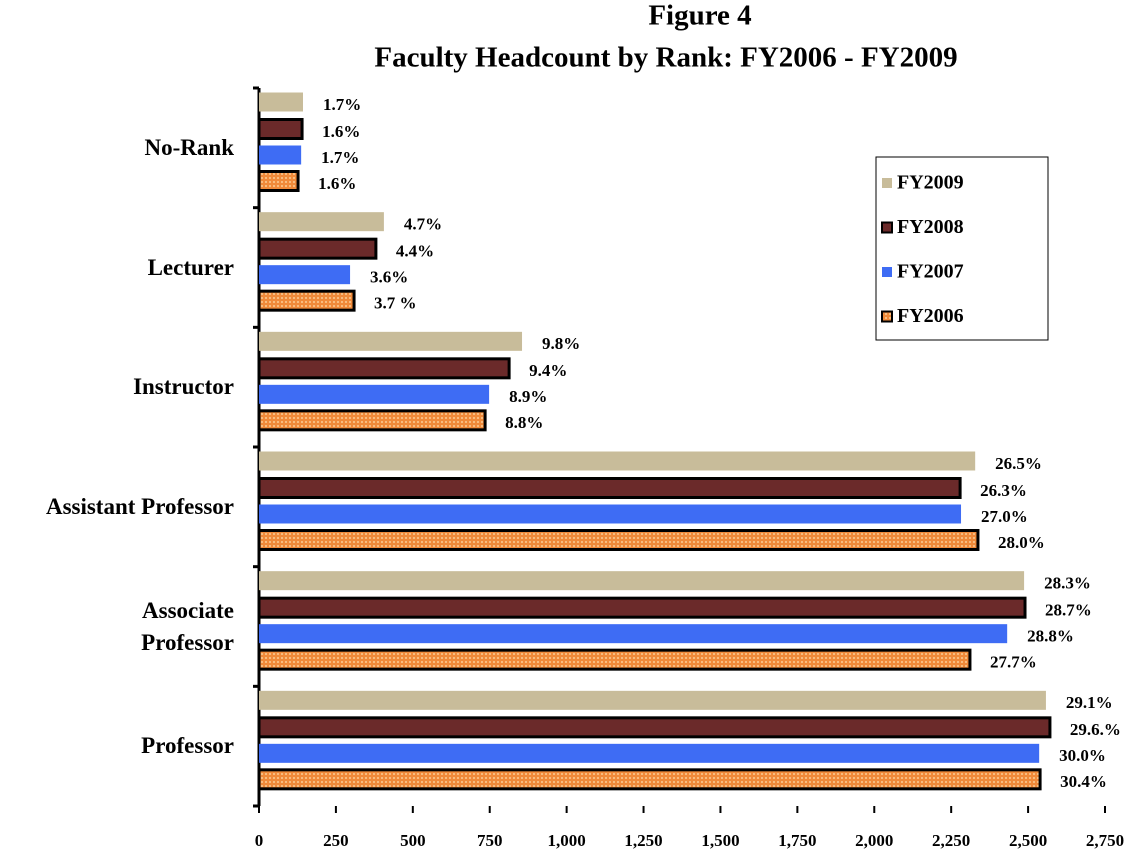  I want to click on value-label: 8.8%, so click(524, 422).